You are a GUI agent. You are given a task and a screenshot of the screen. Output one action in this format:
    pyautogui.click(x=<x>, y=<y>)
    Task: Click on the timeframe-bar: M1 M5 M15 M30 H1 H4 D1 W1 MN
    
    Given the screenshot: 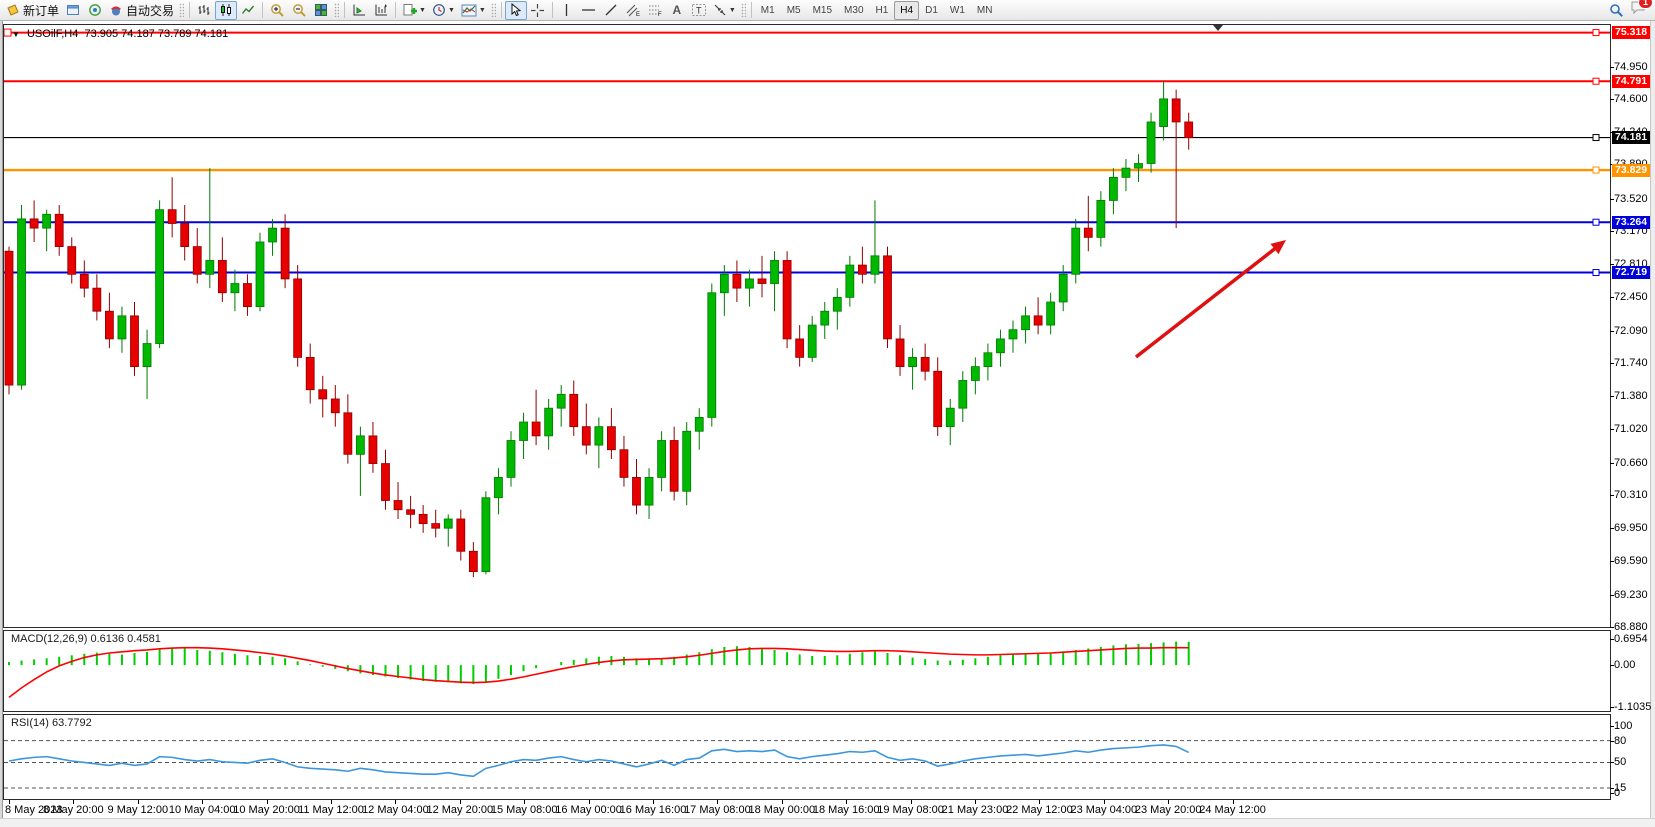 What is the action you would take?
    pyautogui.click(x=877, y=10)
    